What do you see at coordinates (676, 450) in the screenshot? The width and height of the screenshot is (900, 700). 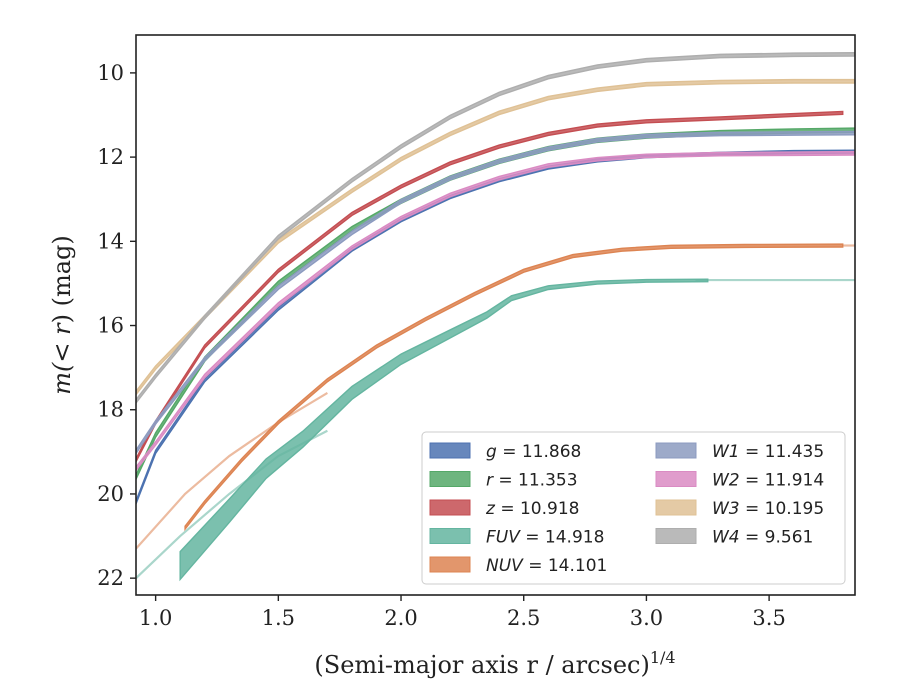 I see `legend-swatch-w1` at bounding box center [676, 450].